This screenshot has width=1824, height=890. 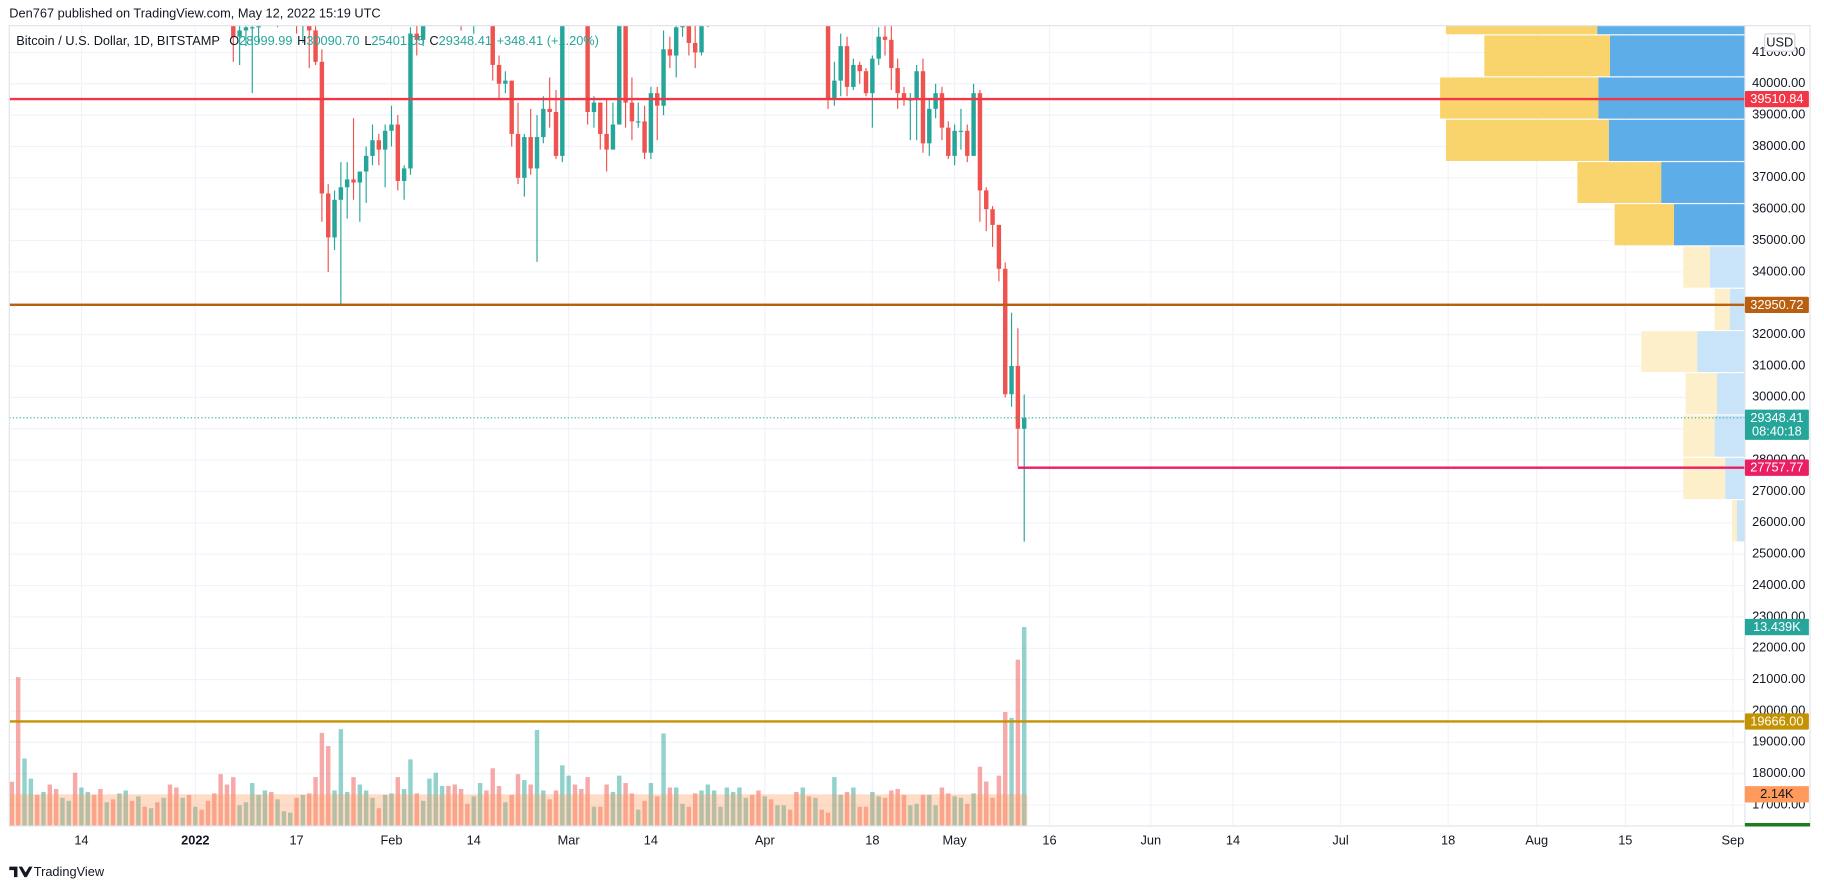 What do you see at coordinates (872, 839) in the screenshot?
I see `x-tick-label: 18` at bounding box center [872, 839].